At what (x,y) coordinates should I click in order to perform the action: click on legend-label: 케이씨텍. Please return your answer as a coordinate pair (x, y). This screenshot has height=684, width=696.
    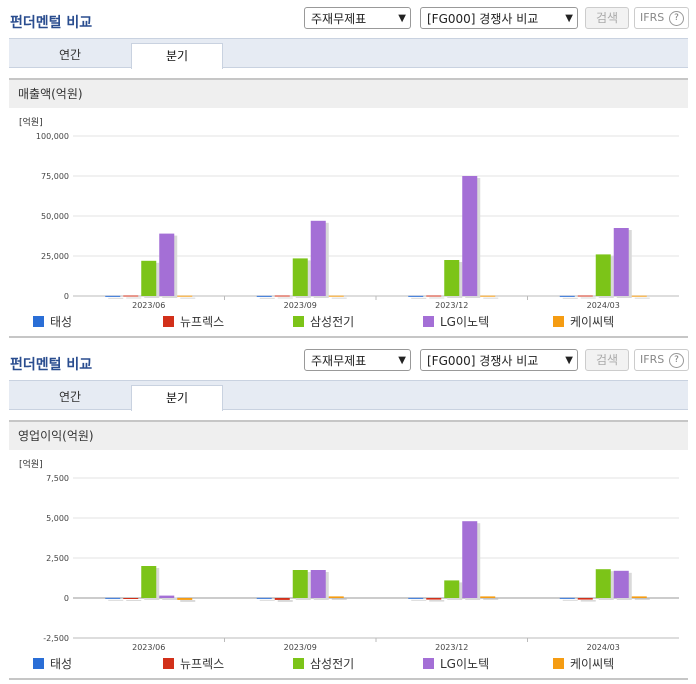
    Looking at the image, I should click on (592, 664).